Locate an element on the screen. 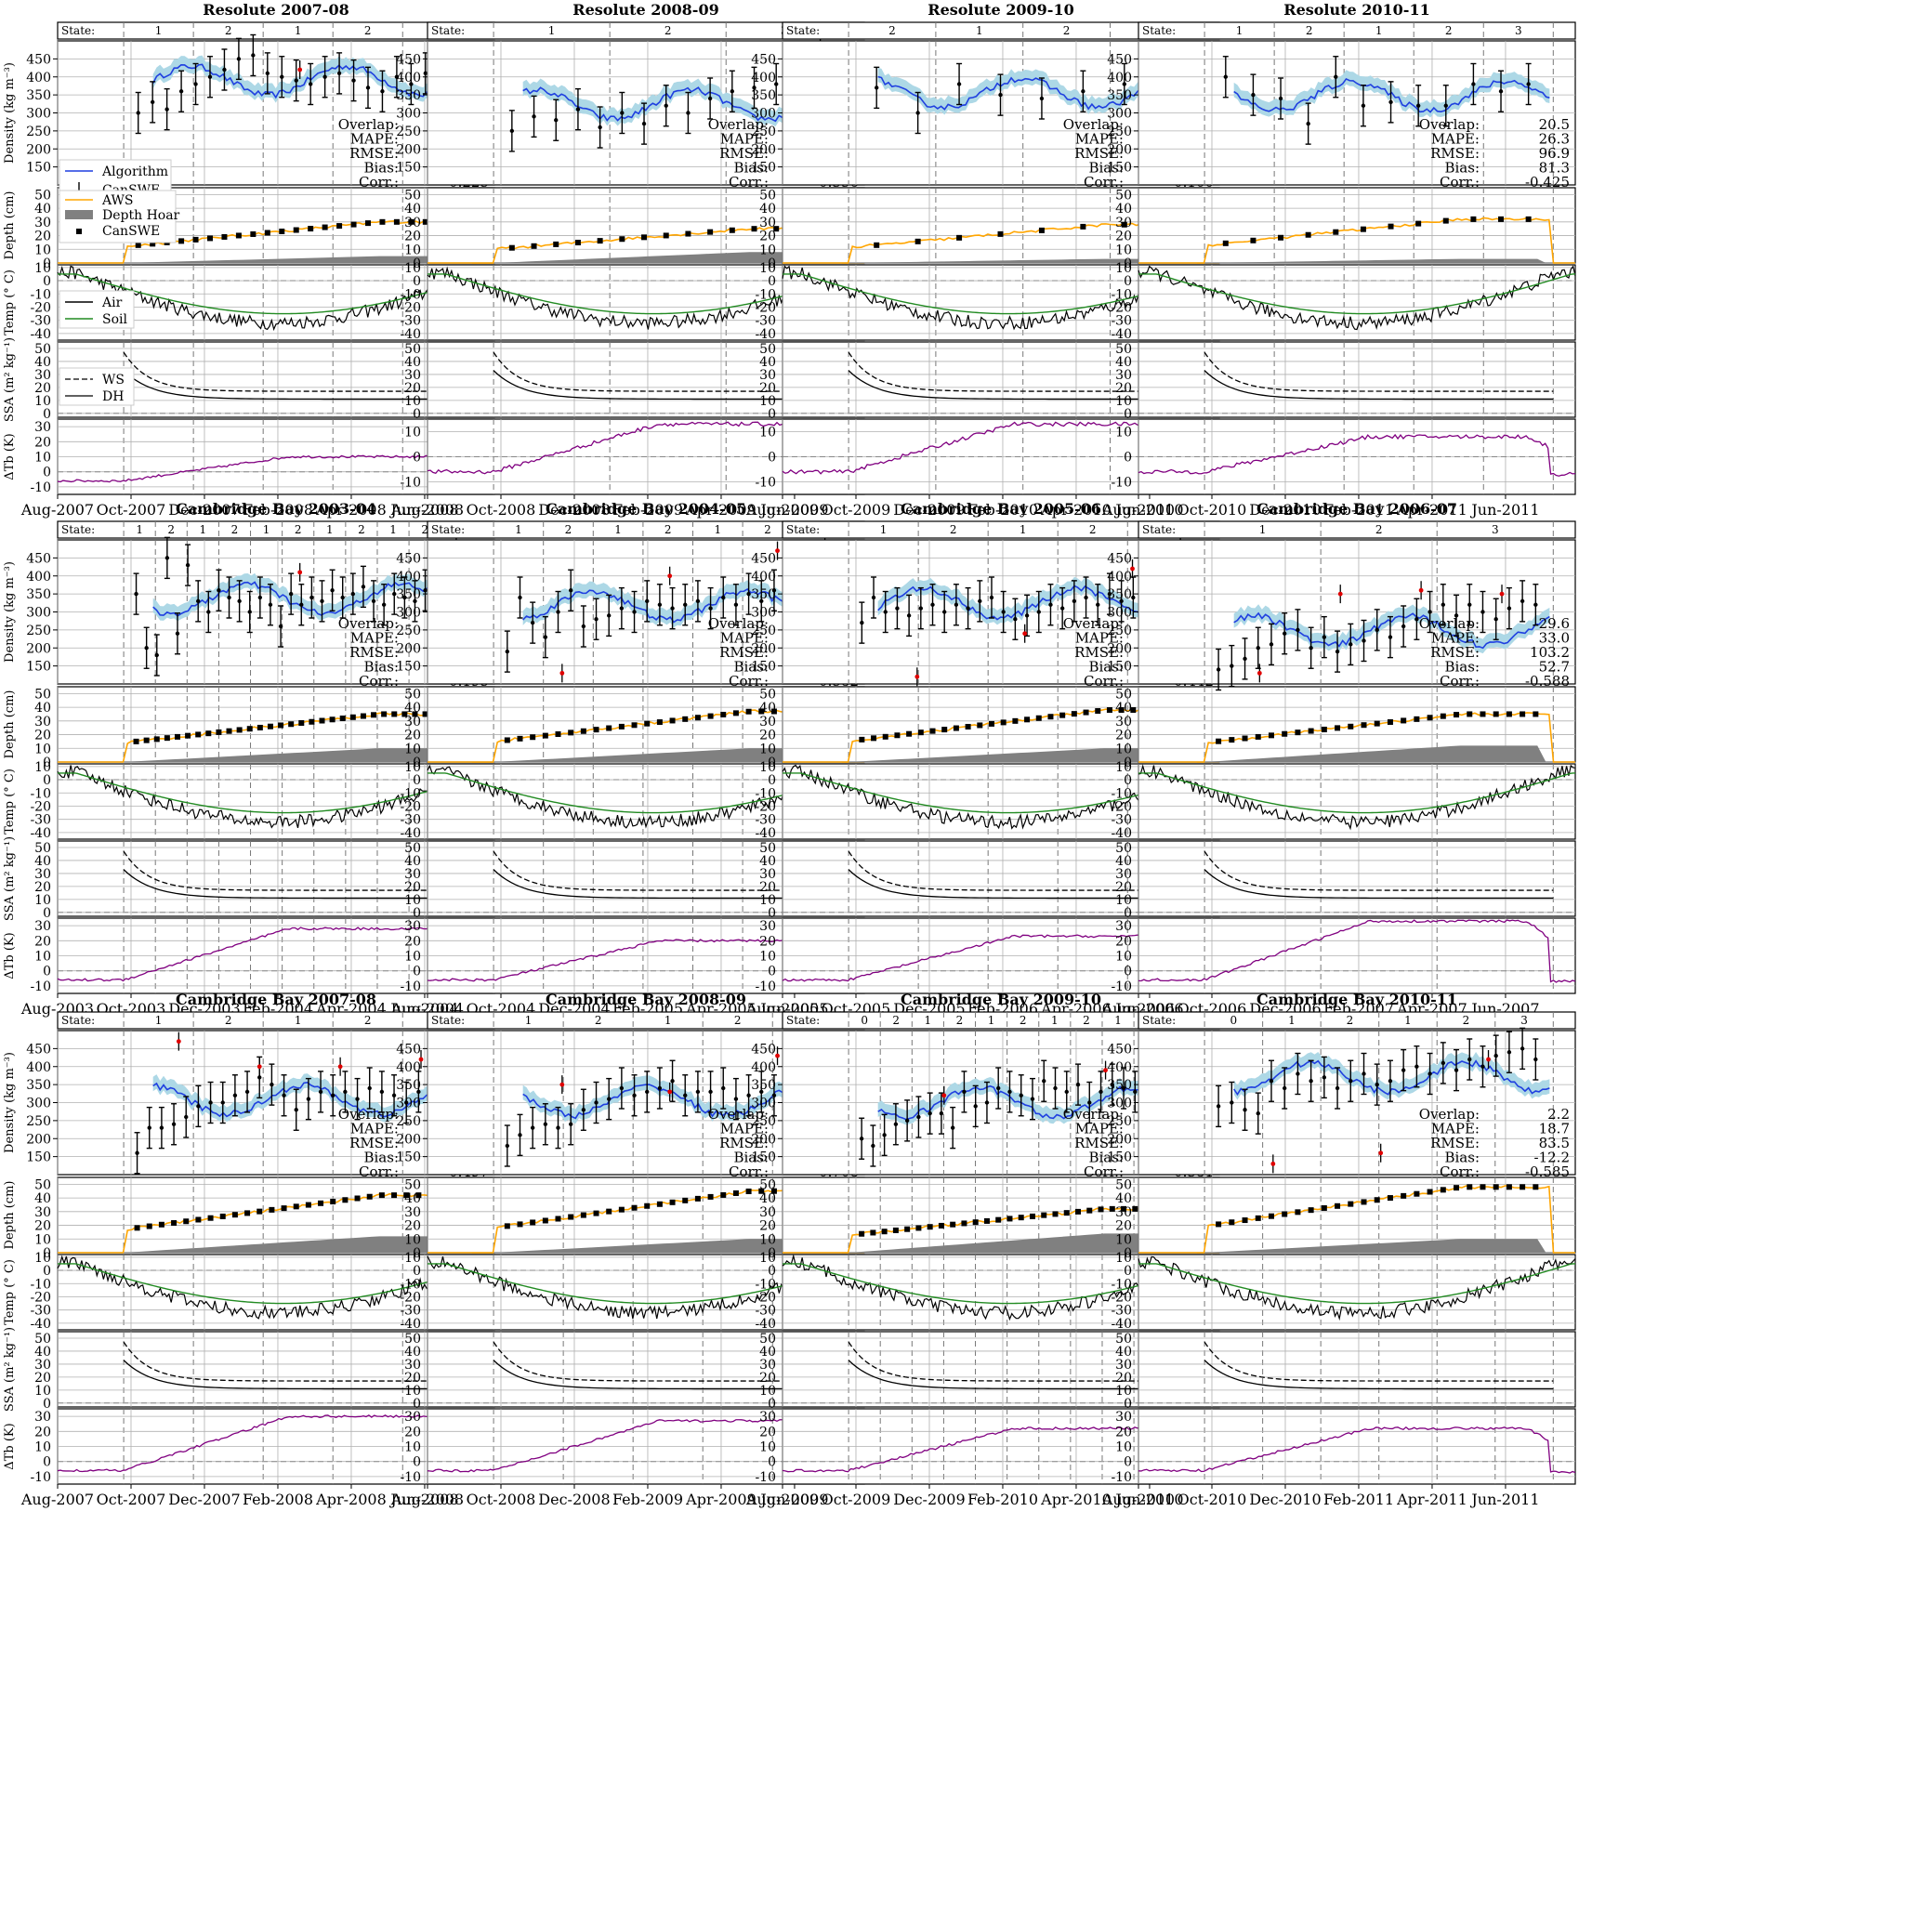 Image resolution: width=1921 pixels, height=1932 pixels. stat-value: -0.585 is located at coordinates (1547, 1171).